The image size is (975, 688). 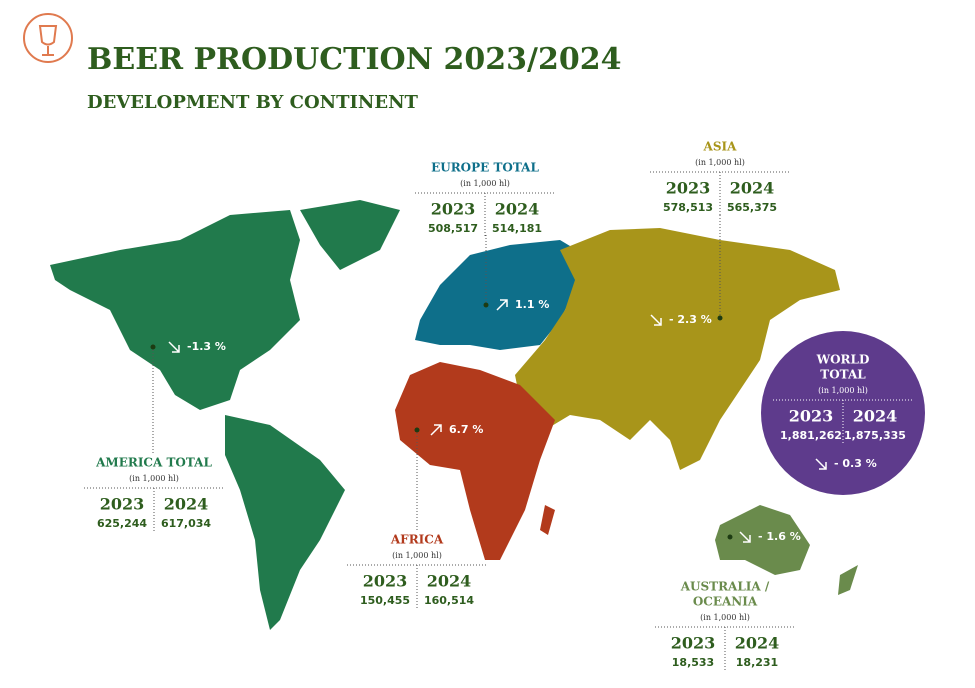 What do you see at coordinates (677, 349) in the screenshot?
I see `asia` at bounding box center [677, 349].